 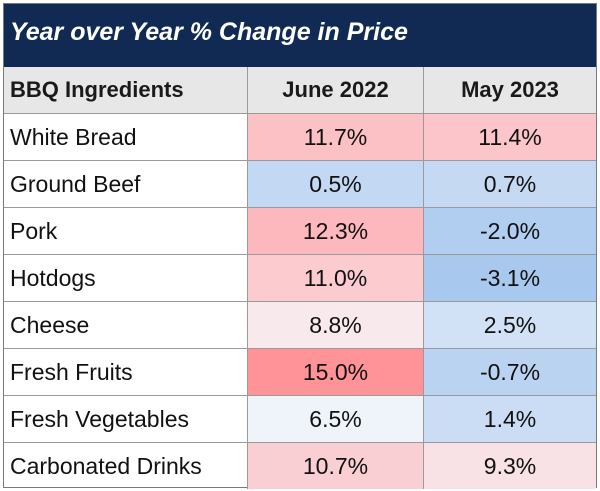 I want to click on ingredient-cell: Pork, so click(x=34, y=230).